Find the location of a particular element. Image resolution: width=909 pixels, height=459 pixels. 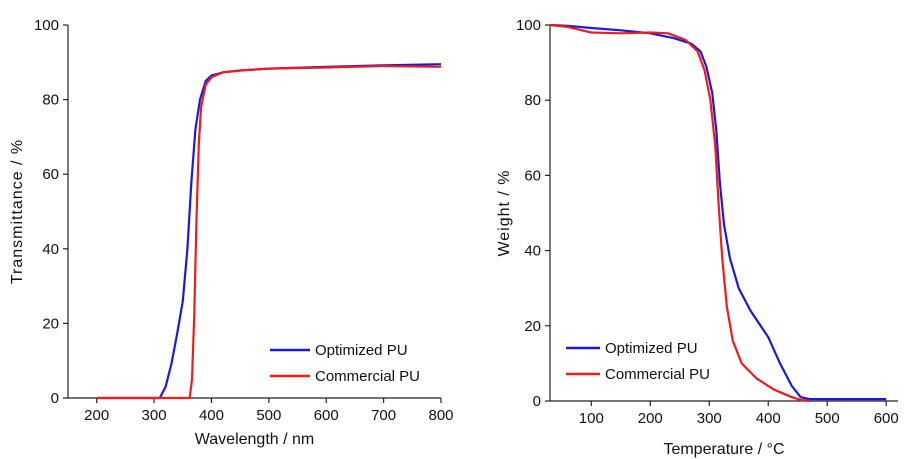

y-axis-title: Transmittance / % is located at coordinates (17, 211).